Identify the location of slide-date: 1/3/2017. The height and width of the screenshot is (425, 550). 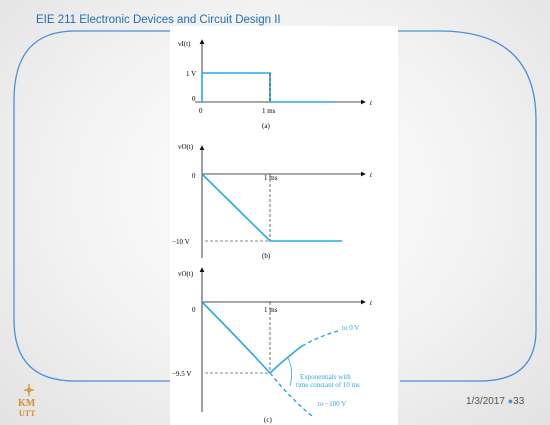
(485, 401).